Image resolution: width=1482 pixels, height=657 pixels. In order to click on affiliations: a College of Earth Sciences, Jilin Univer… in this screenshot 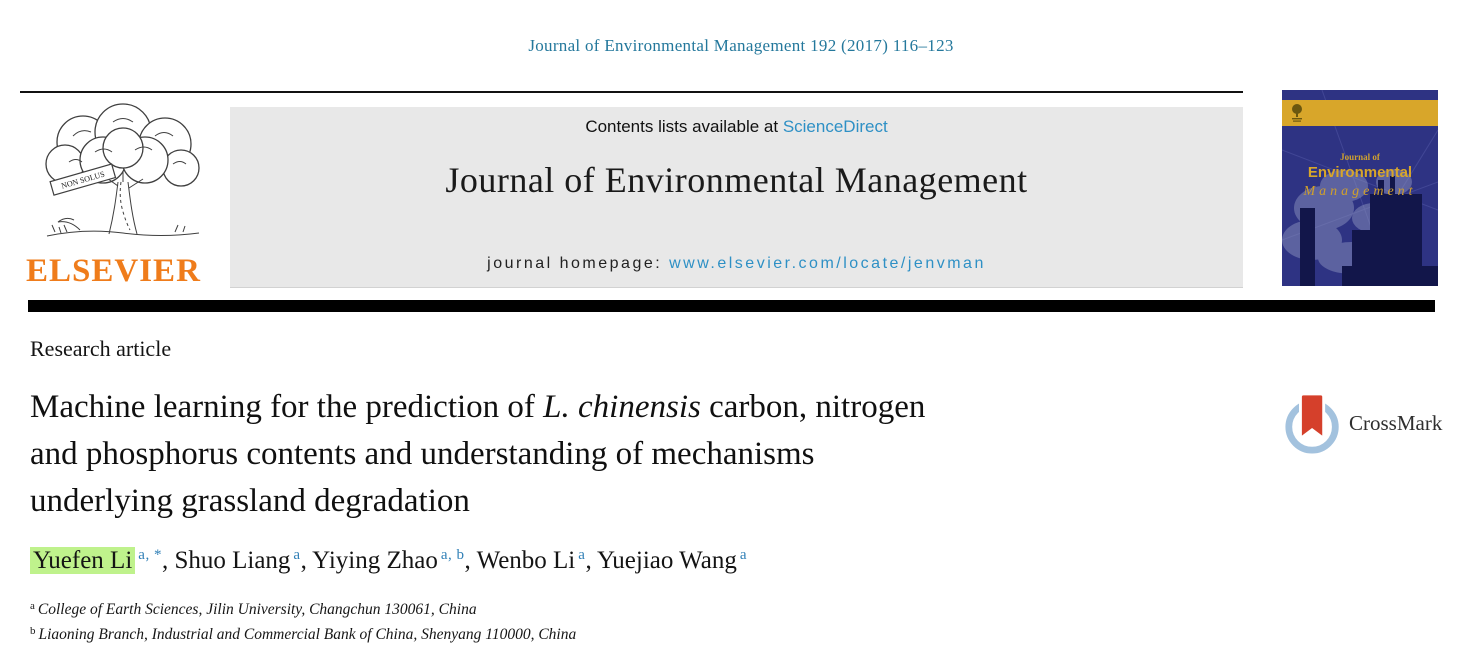, I will do `click(303, 623)`.